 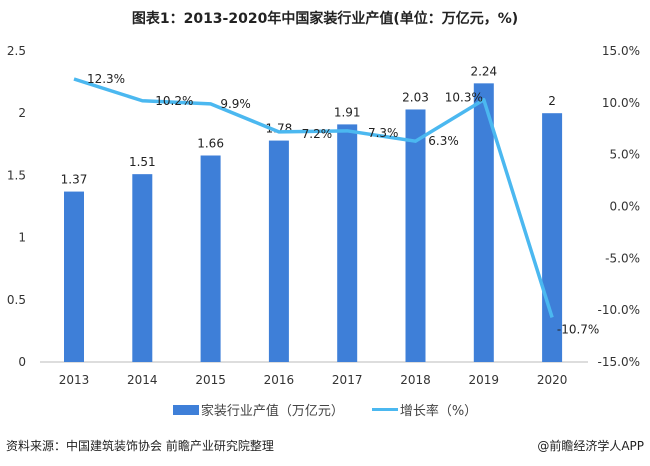 What do you see at coordinates (22, 238) in the screenshot?
I see `y-left-tick-label: 1` at bounding box center [22, 238].